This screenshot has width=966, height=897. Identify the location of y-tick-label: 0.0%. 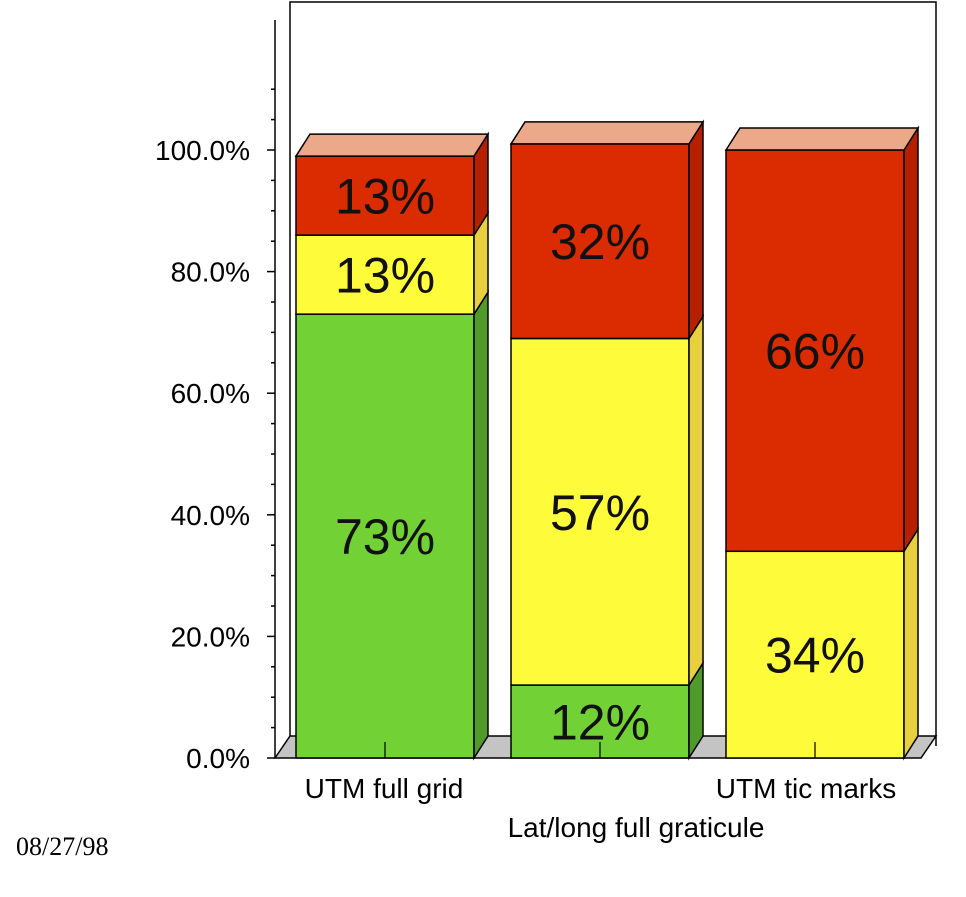
(218, 758).